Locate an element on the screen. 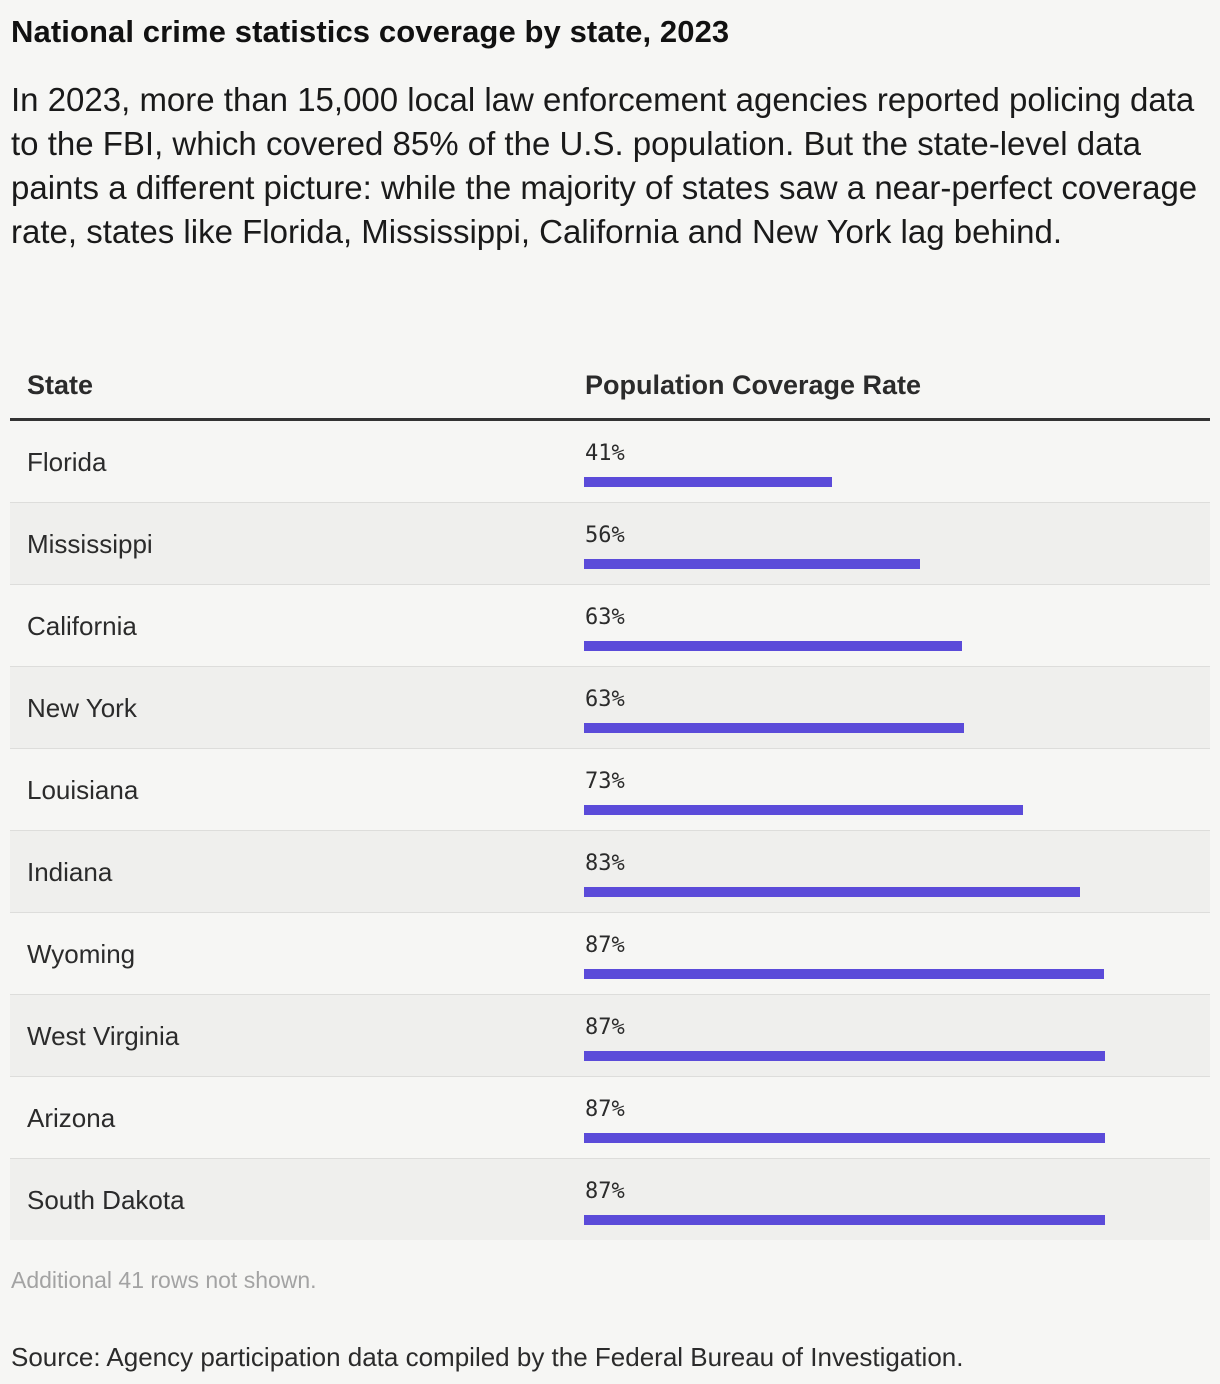 This screenshot has width=1220, height=1384. table-row: New York 63% is located at coordinates (610, 708).